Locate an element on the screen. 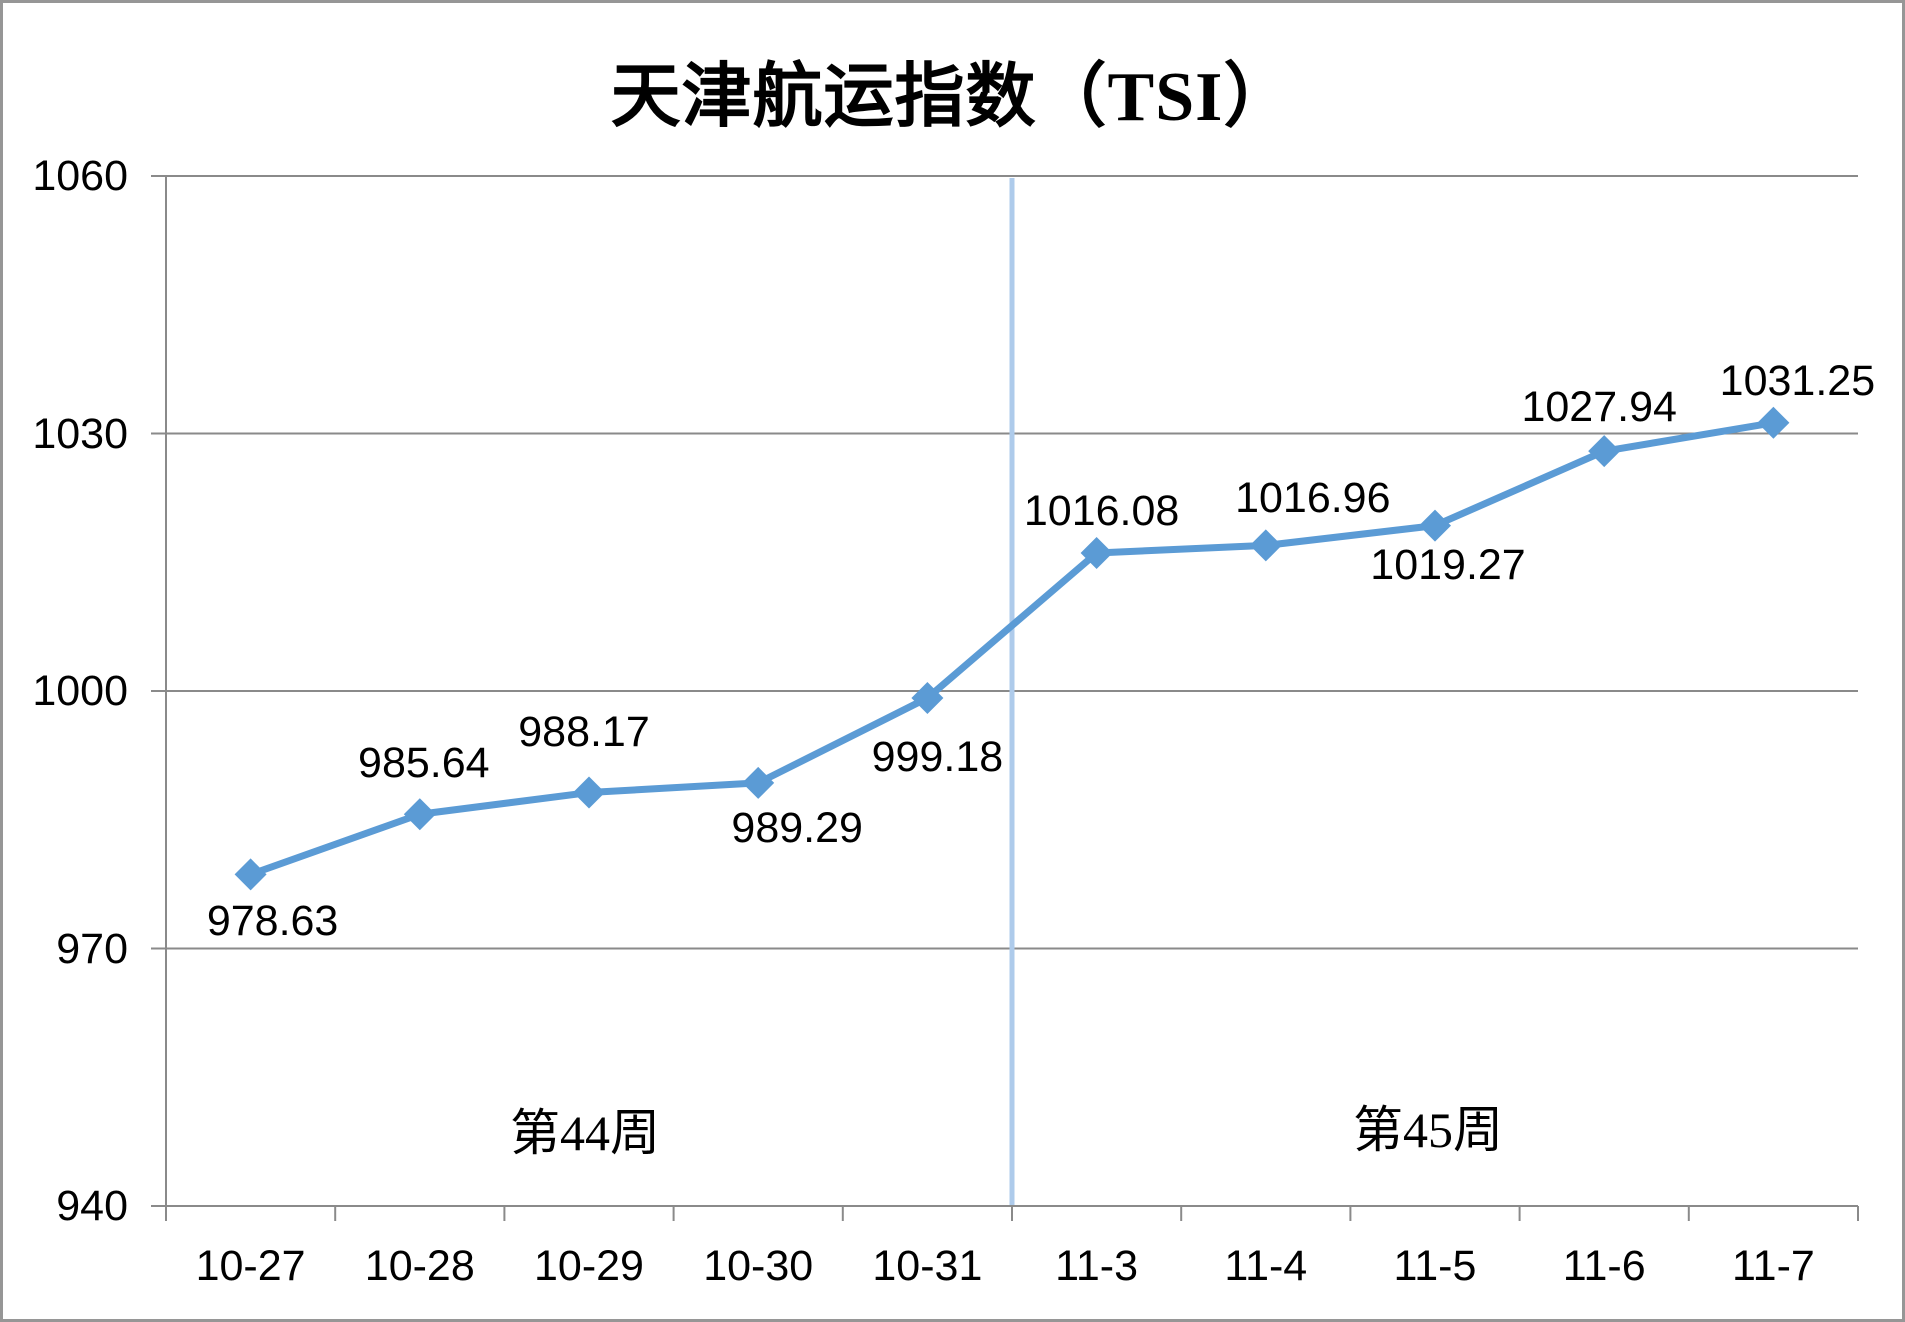  x-tick-label-11-3: 11-3 is located at coordinates (1097, 1266).